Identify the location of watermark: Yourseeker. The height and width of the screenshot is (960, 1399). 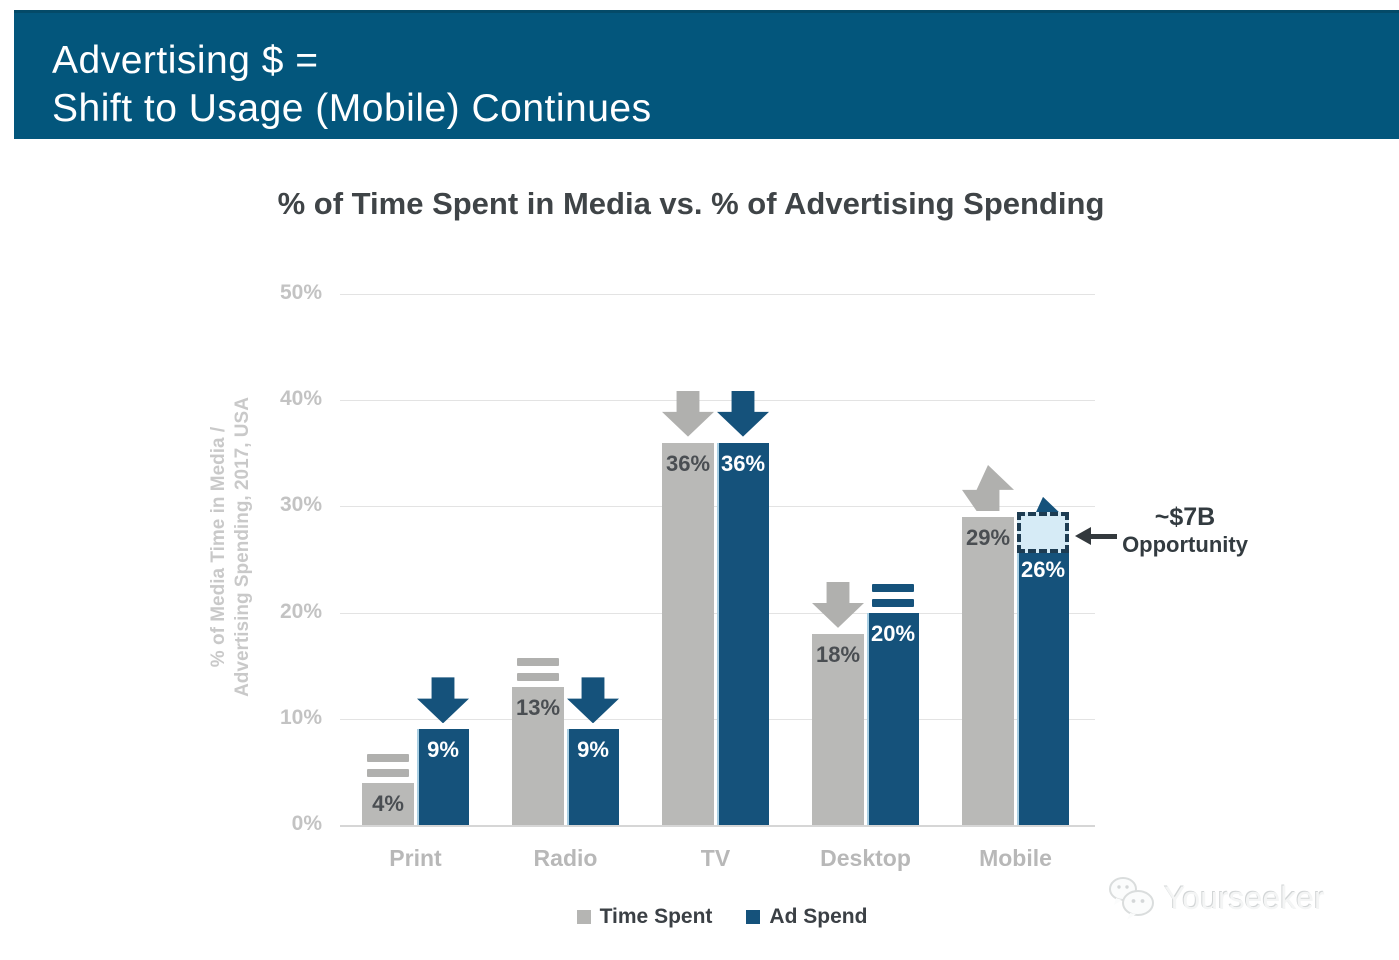
(1215, 898).